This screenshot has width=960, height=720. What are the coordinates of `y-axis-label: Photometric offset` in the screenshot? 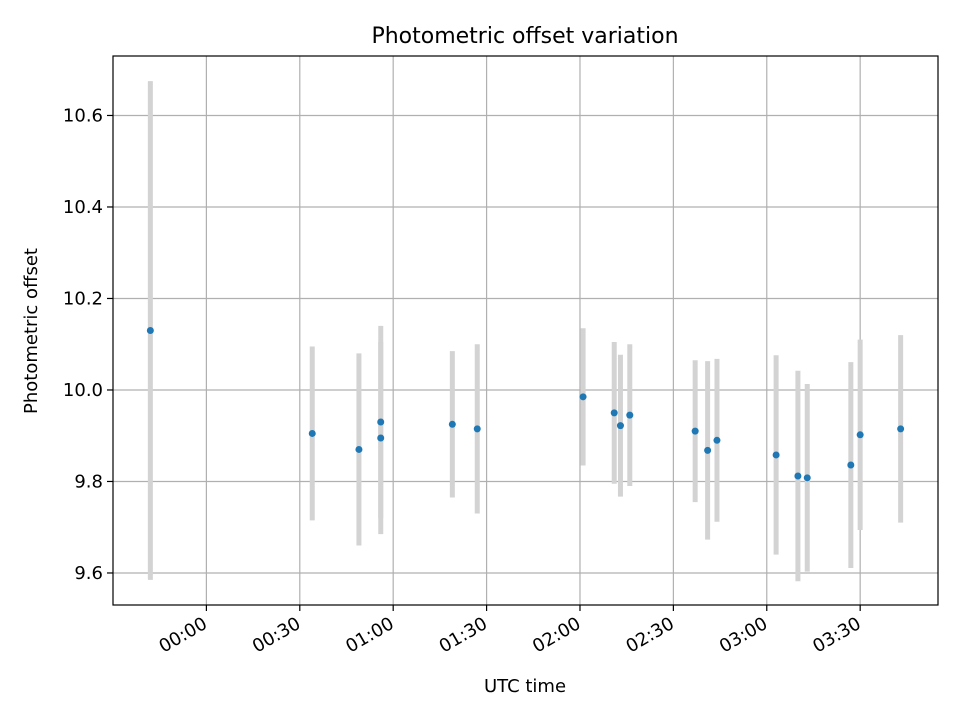 It's located at (31, 331).